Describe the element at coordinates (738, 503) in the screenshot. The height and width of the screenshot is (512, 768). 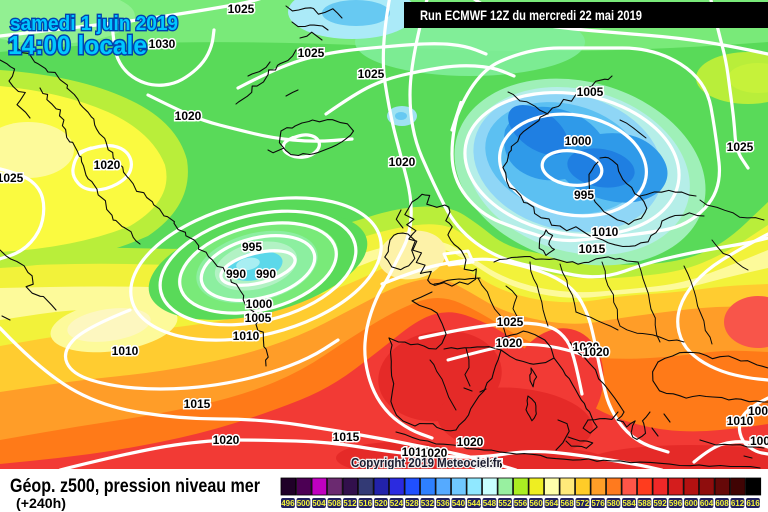
I see `svg-text: 612` at that location.